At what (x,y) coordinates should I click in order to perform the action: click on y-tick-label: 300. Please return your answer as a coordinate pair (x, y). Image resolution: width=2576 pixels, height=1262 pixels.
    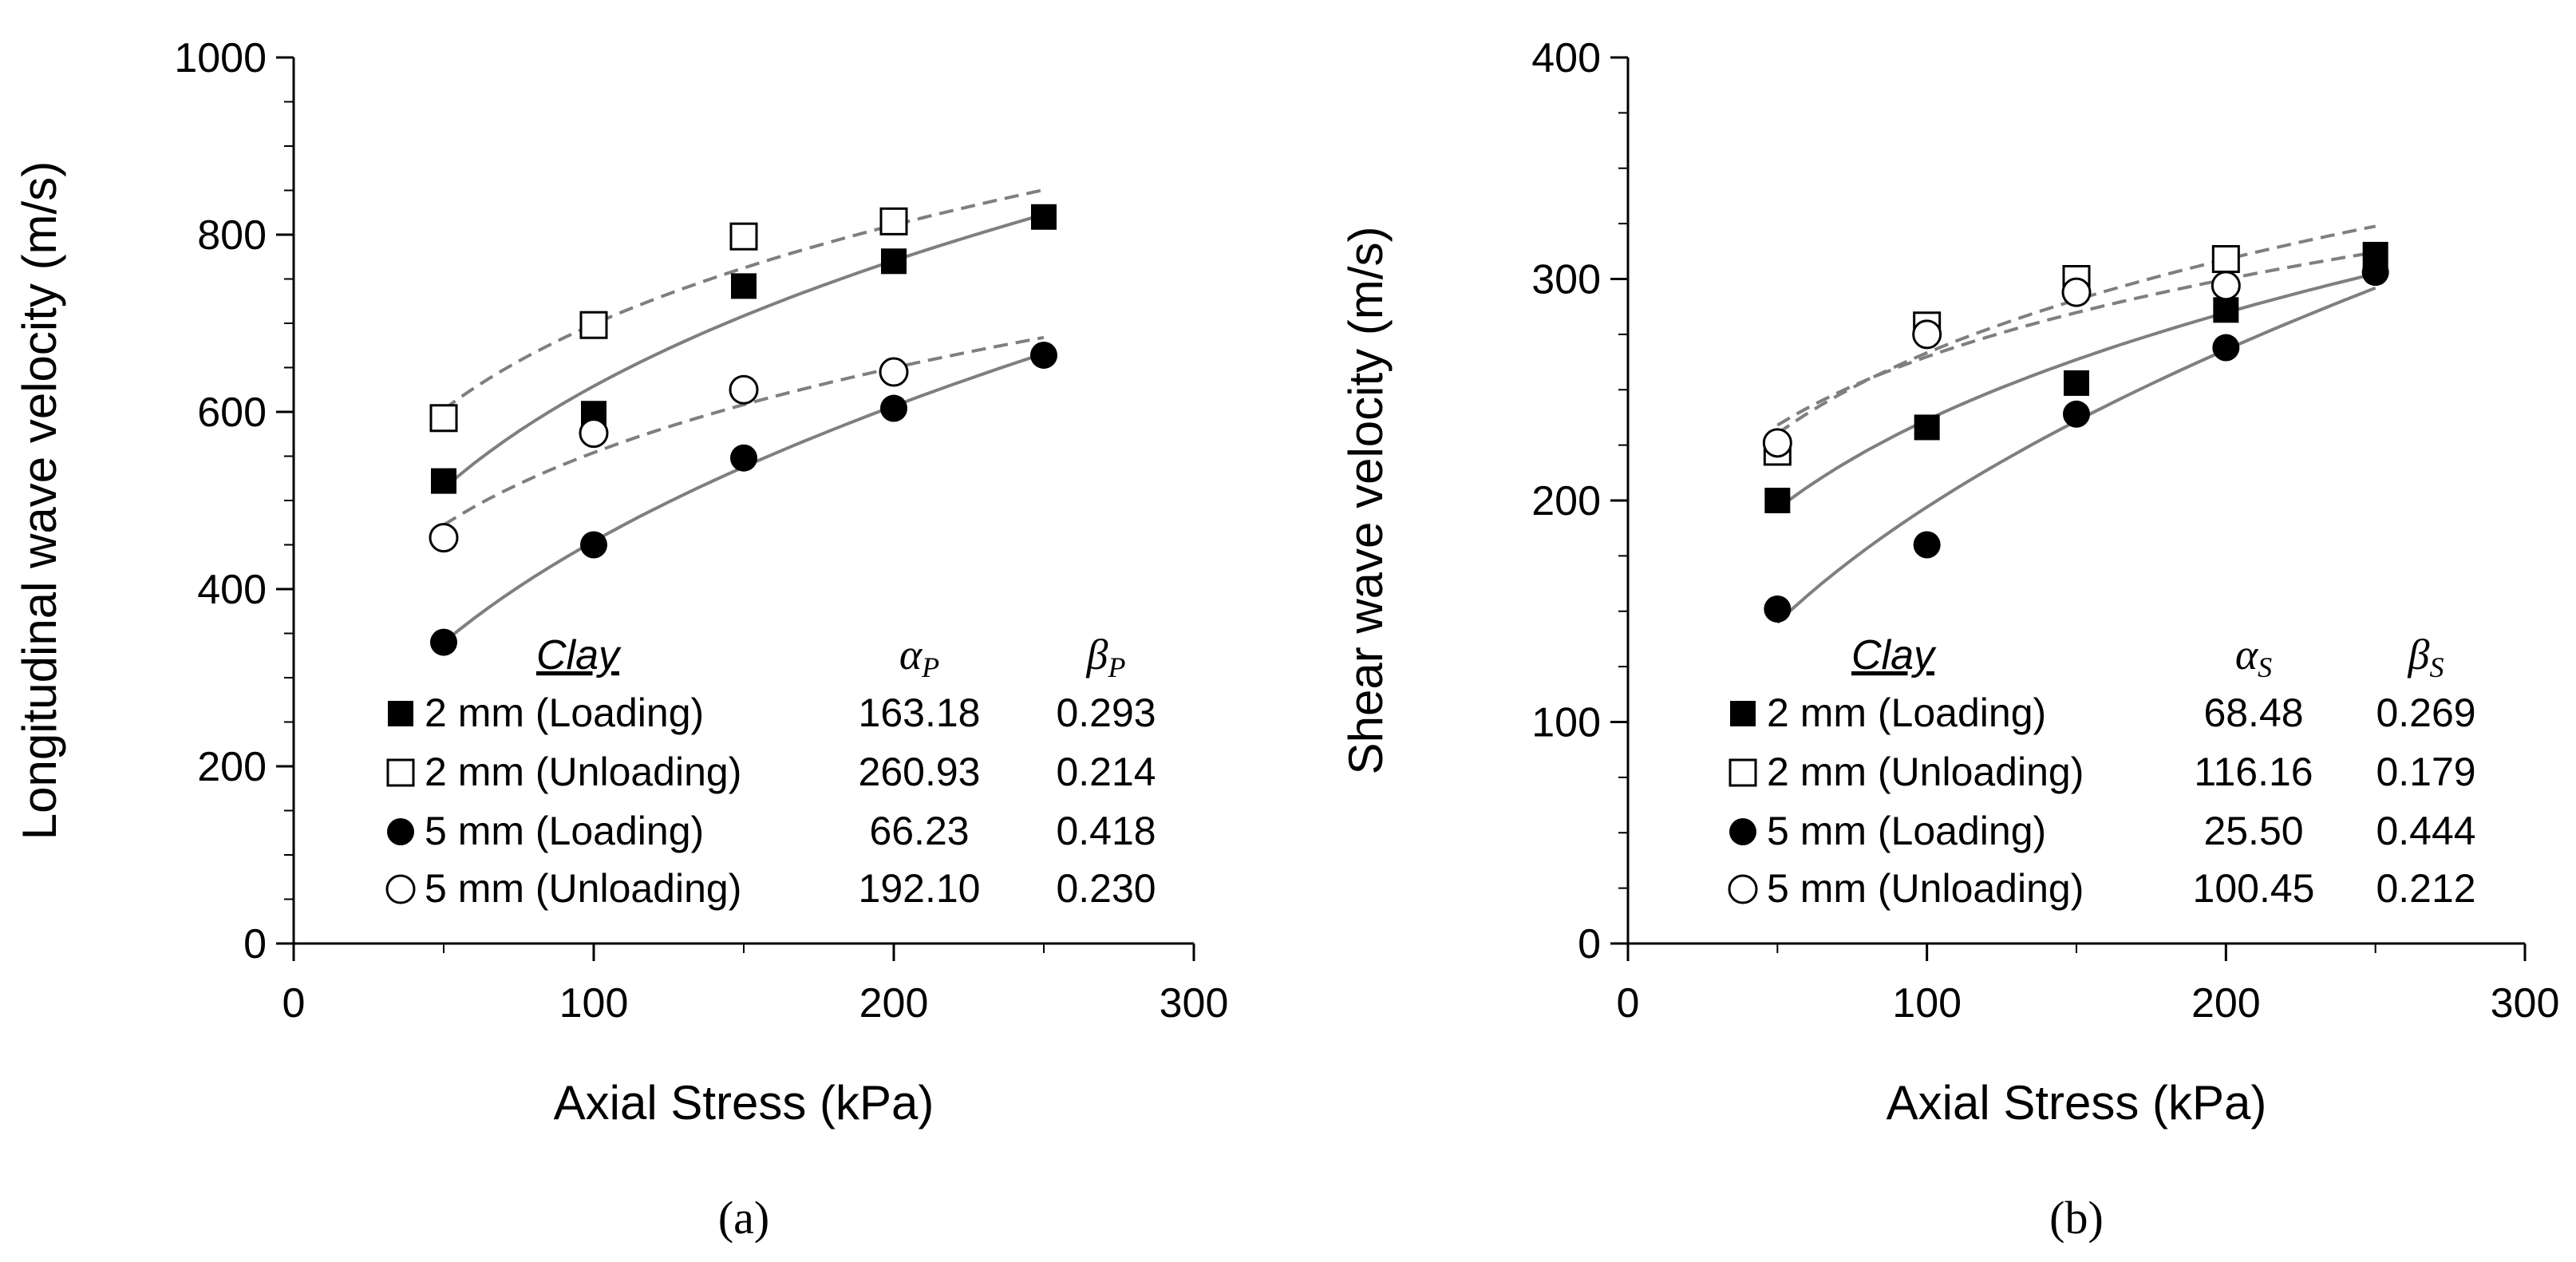
    Looking at the image, I should click on (1566, 280).